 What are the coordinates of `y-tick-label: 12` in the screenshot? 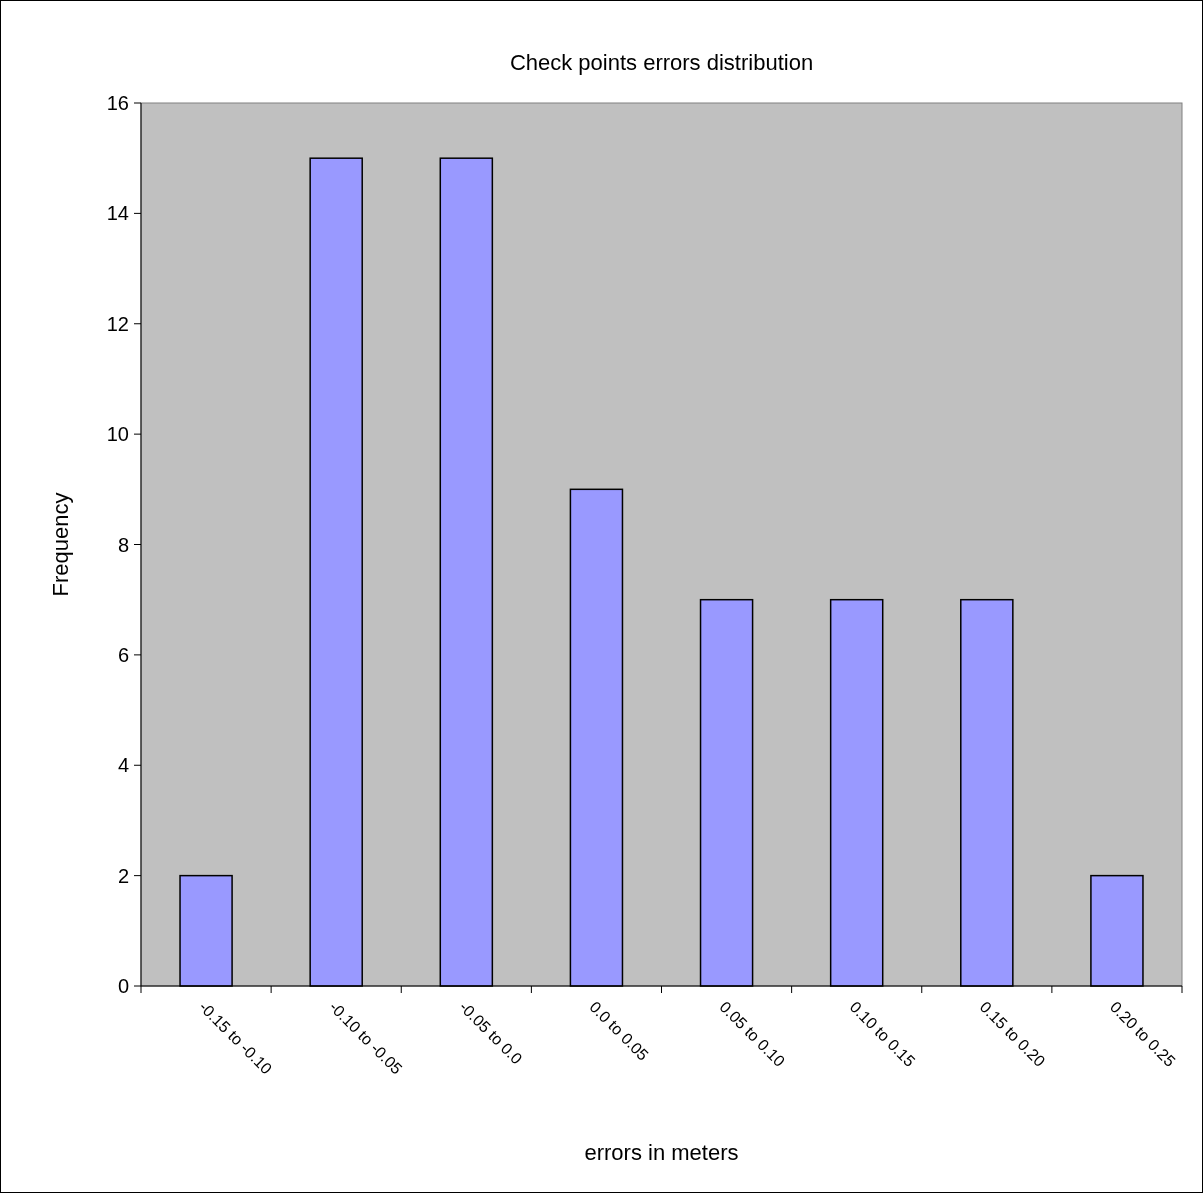 It's located at (117, 323).